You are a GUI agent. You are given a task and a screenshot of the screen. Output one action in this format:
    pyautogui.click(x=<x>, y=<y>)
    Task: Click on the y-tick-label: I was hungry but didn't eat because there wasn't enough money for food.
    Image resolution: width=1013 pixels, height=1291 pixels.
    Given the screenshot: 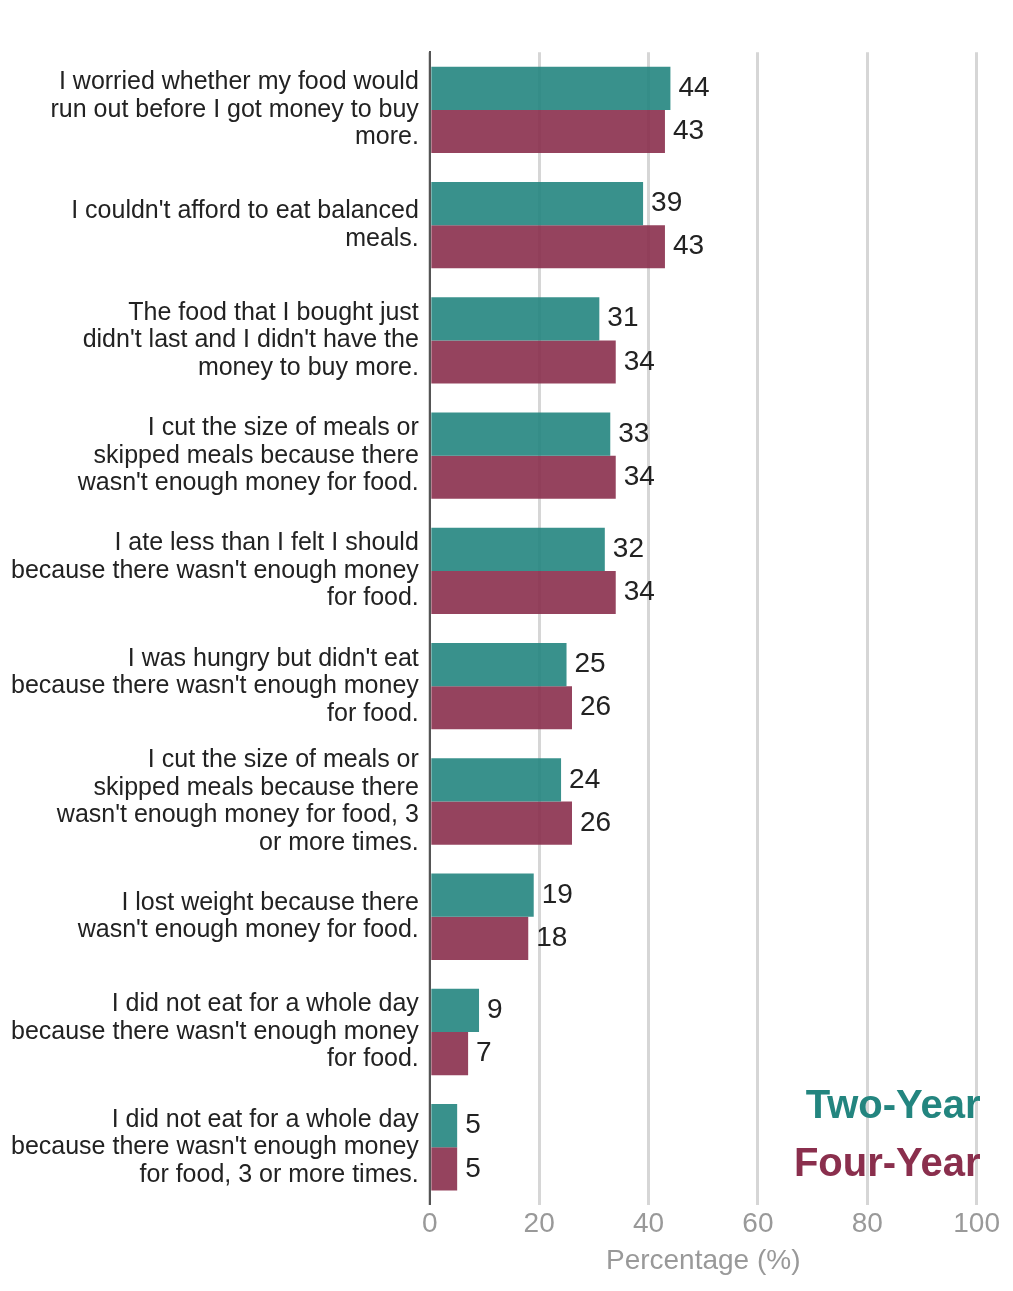 What is the action you would take?
    pyautogui.click(x=215, y=684)
    